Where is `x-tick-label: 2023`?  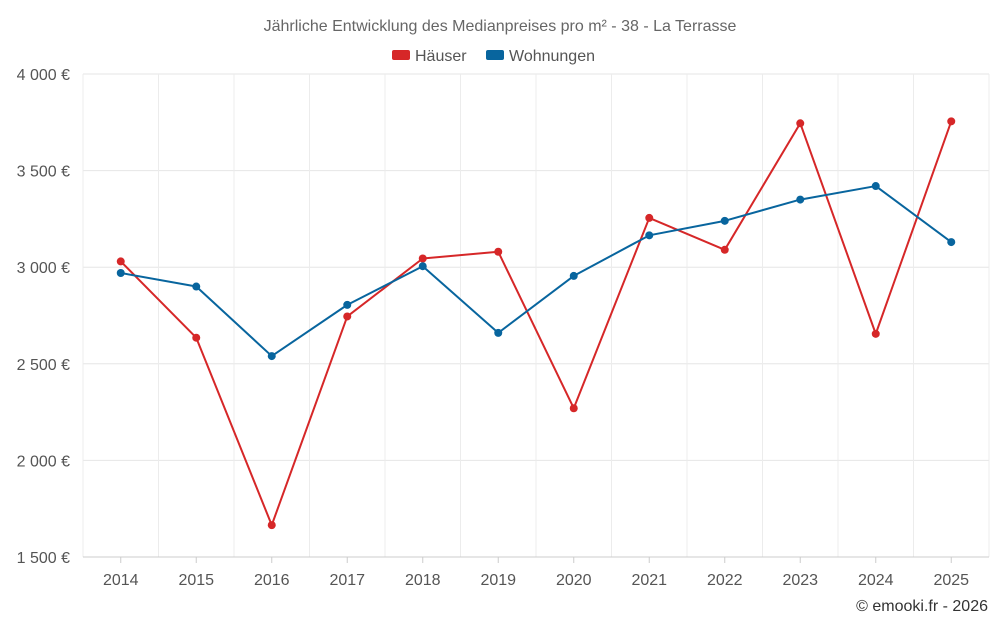 x-tick-label: 2023 is located at coordinates (800, 580).